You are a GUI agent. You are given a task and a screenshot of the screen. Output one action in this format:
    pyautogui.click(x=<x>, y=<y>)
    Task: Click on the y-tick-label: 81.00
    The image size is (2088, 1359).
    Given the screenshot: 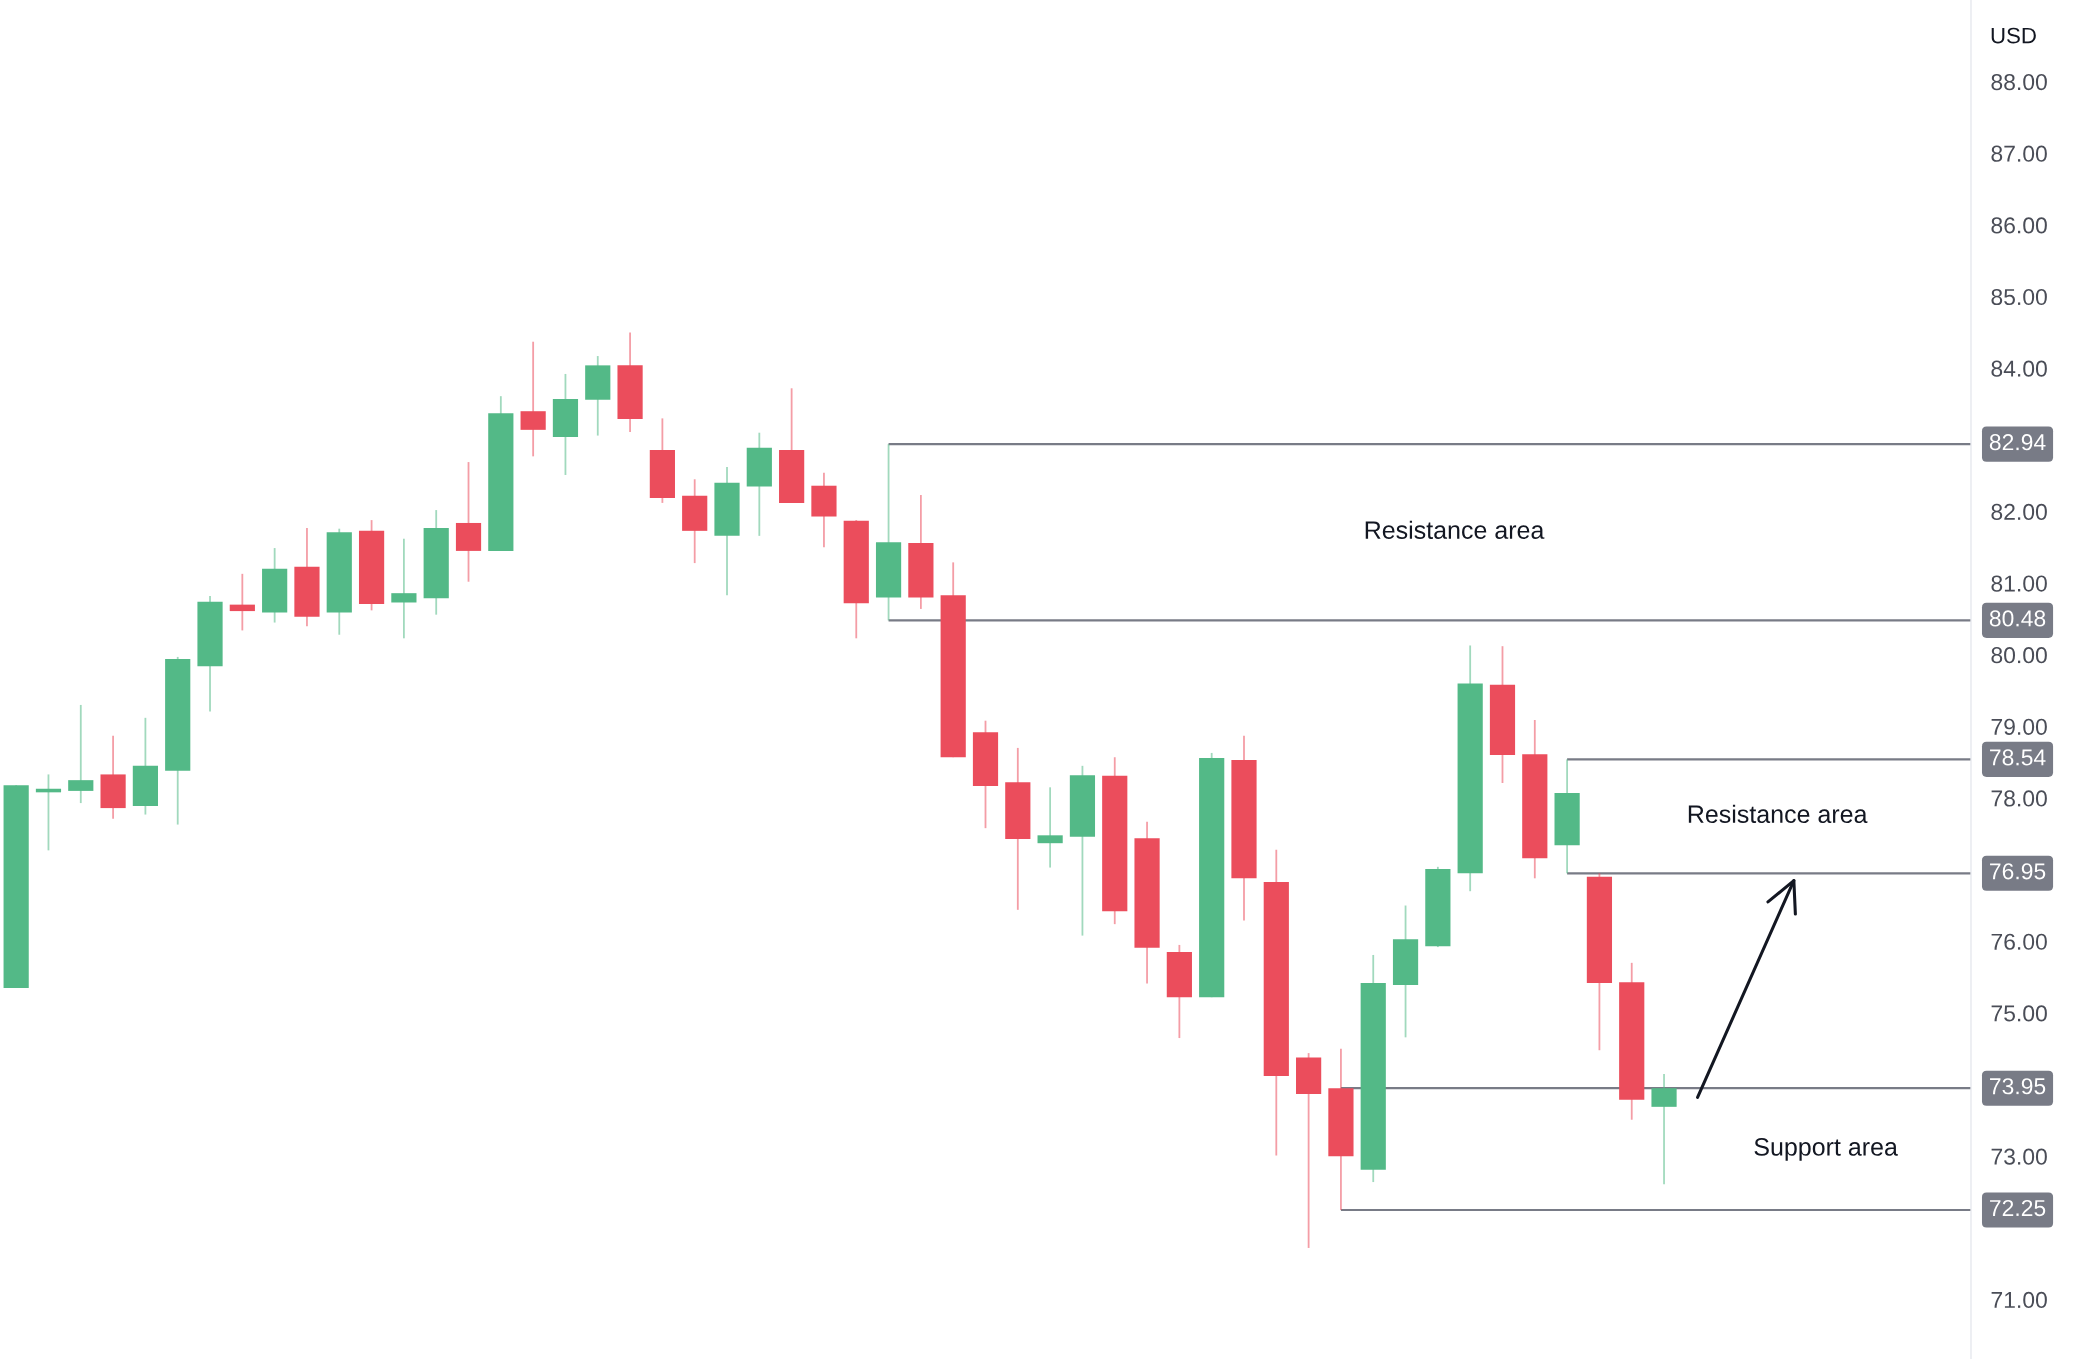 What is the action you would take?
    pyautogui.click(x=2019, y=583)
    